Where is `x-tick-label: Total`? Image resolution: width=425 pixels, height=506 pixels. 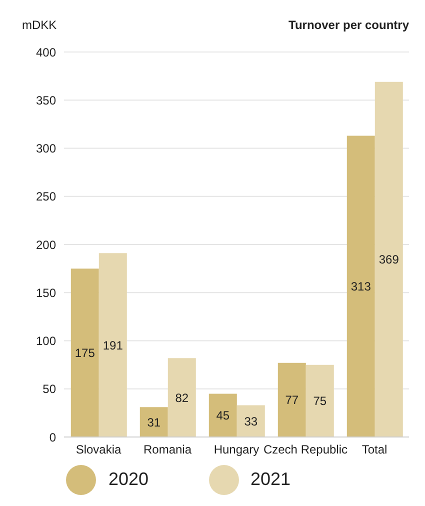
x-tick-label: Total is located at coordinates (375, 449).